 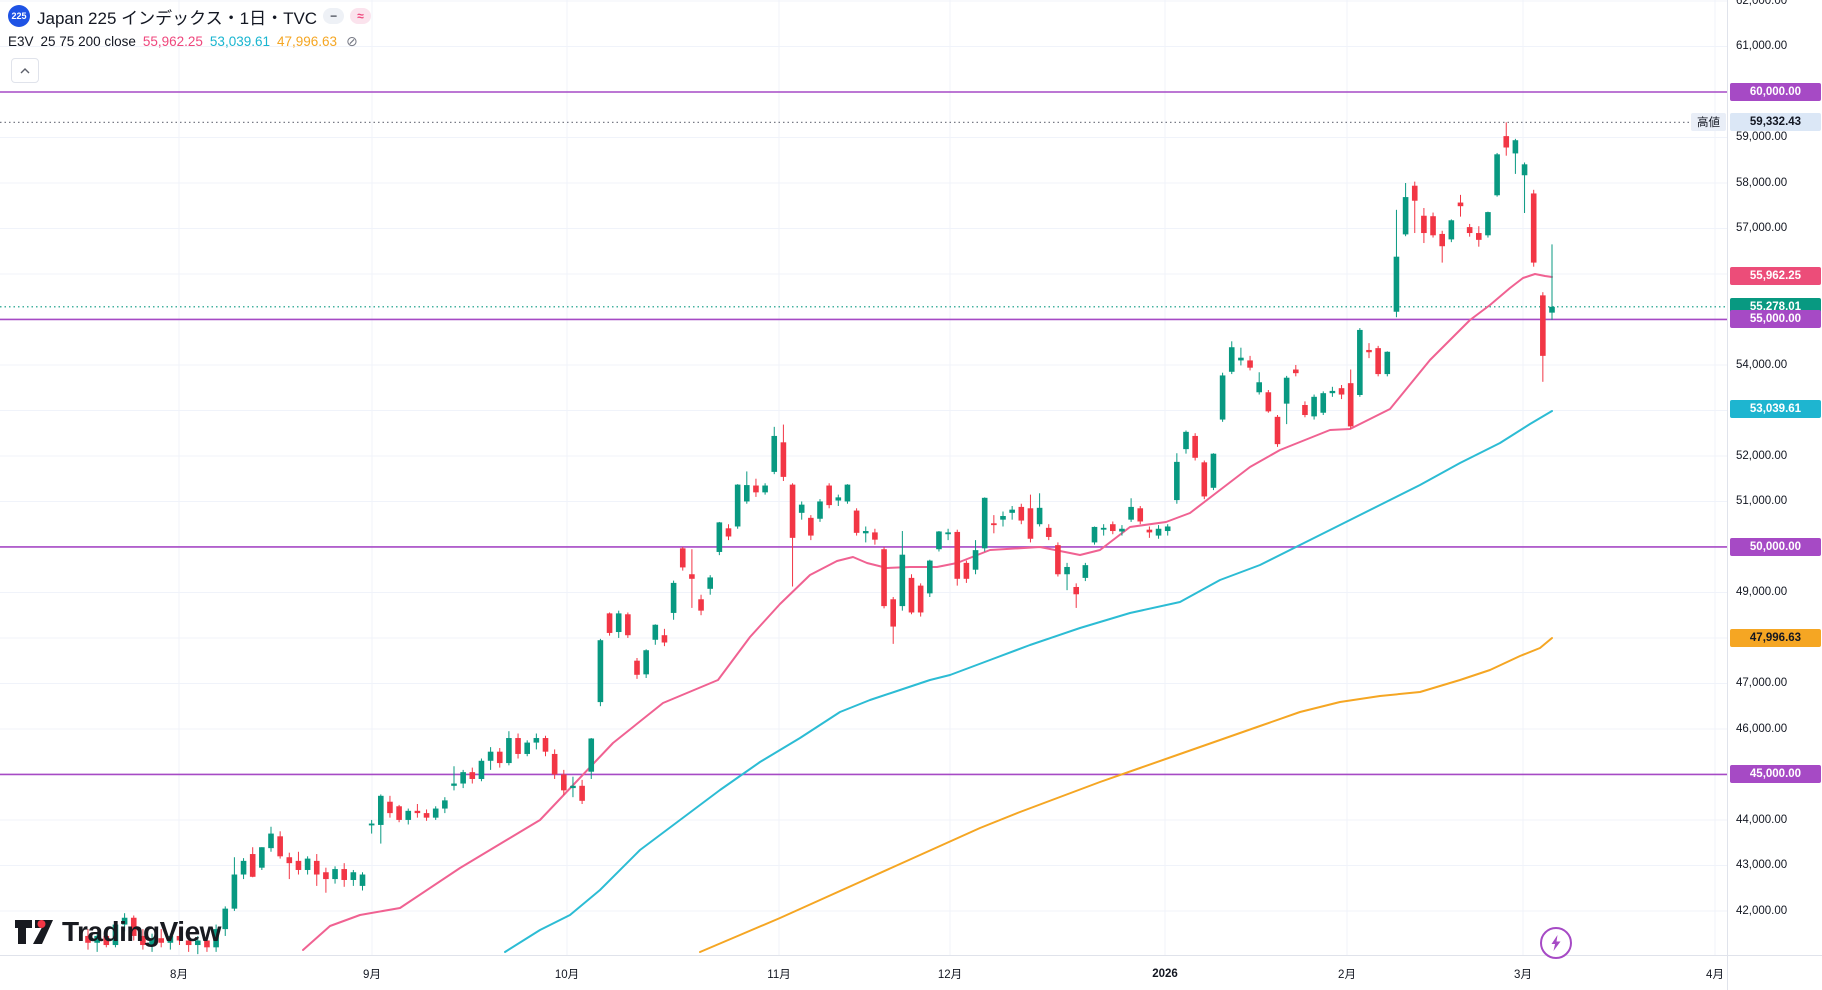 I want to click on price-badge: 55,000.00, so click(x=1775, y=319).